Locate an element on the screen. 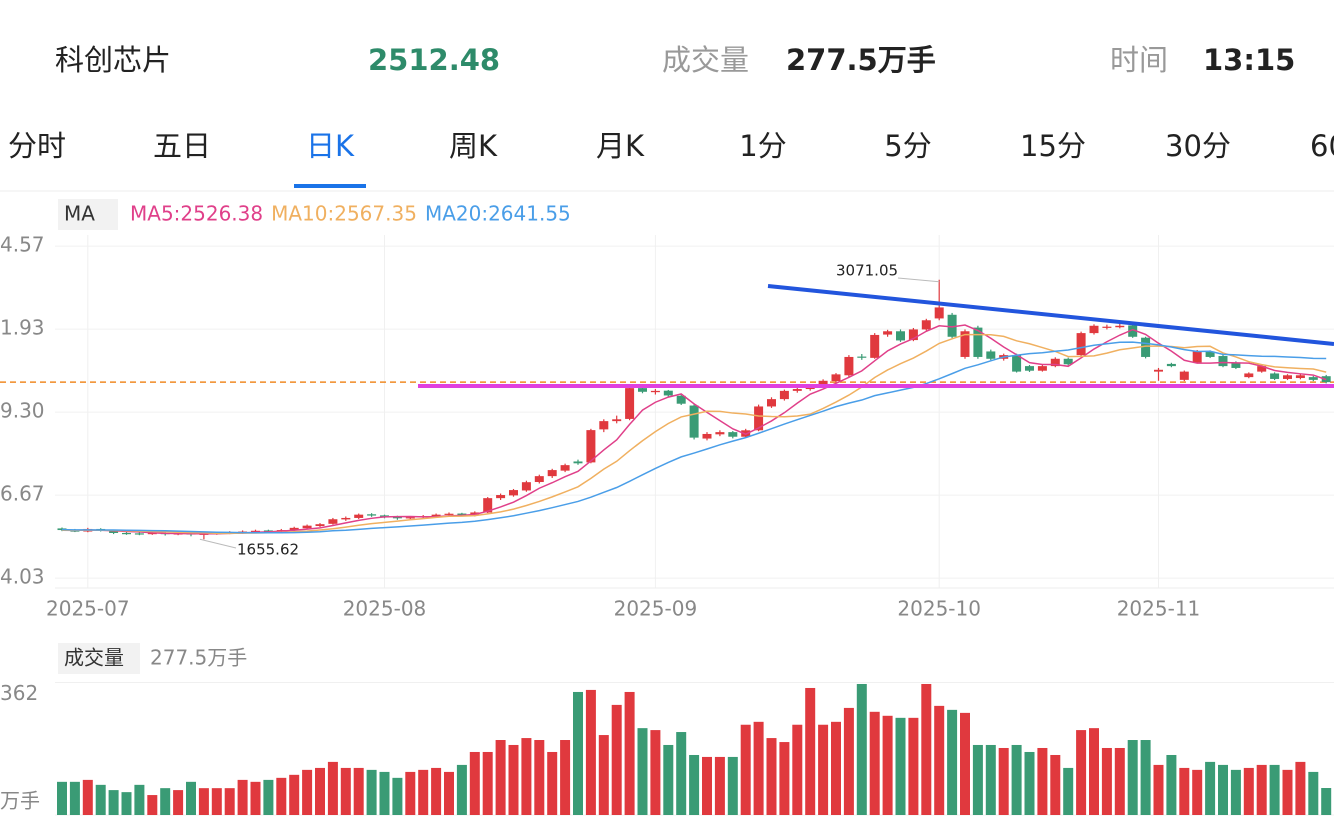 This screenshot has height=826, width=1334. tab: 15分 is located at coordinates (1053, 146).